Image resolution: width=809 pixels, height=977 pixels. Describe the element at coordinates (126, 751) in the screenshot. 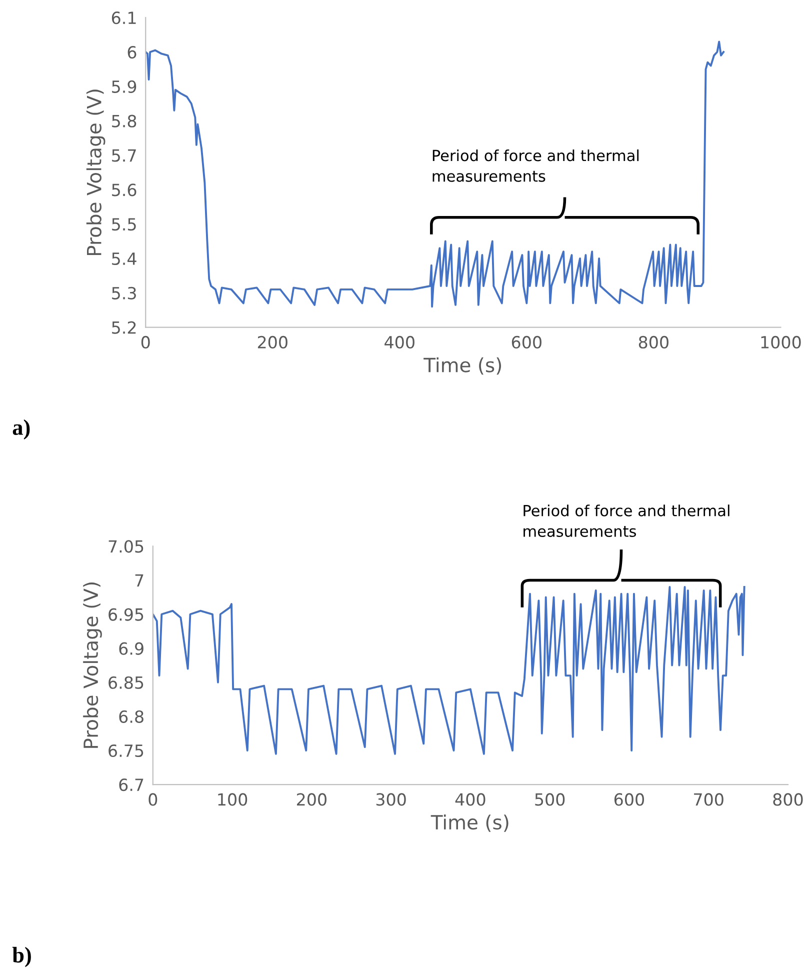

I see `y-tick-label: 6.75` at that location.